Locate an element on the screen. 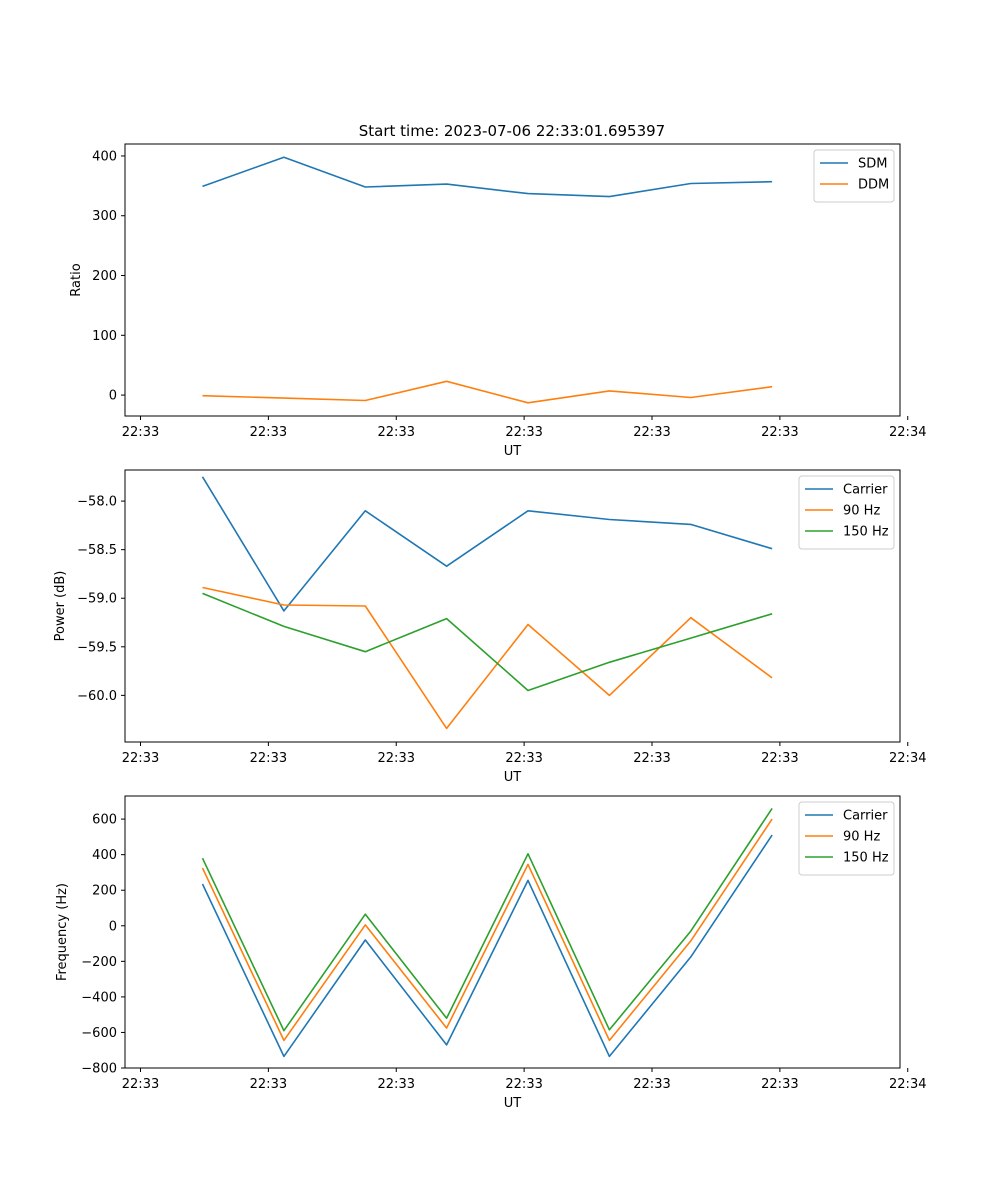 The width and height of the screenshot is (1000, 1200). legend-label: SDM is located at coordinates (872, 164).